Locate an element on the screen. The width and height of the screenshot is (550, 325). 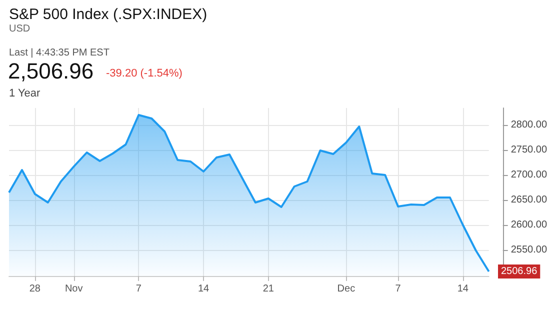
text: 2506.96 is located at coordinates (519, 272).